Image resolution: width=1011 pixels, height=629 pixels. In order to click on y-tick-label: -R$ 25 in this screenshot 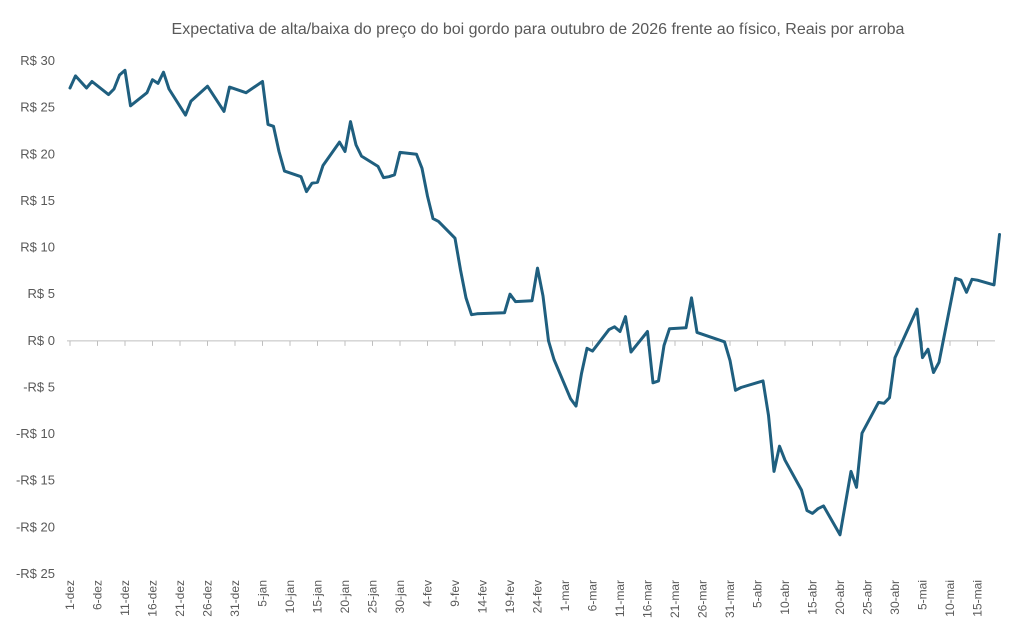, I will do `click(35, 573)`.